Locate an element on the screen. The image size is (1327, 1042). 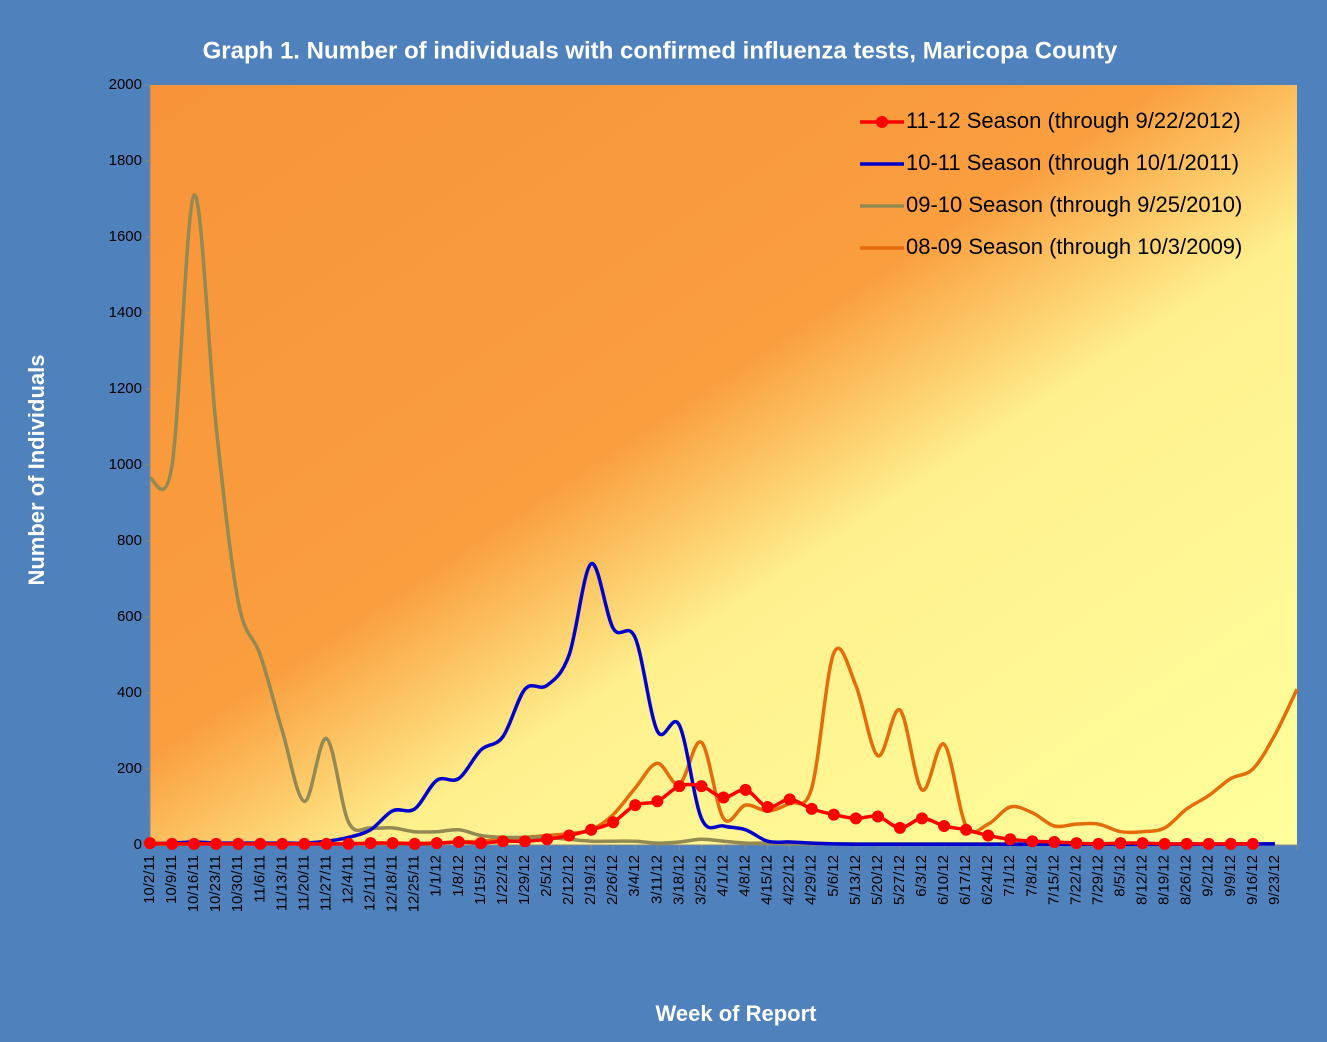
y-tick-label: 200 is located at coordinates (129, 768).